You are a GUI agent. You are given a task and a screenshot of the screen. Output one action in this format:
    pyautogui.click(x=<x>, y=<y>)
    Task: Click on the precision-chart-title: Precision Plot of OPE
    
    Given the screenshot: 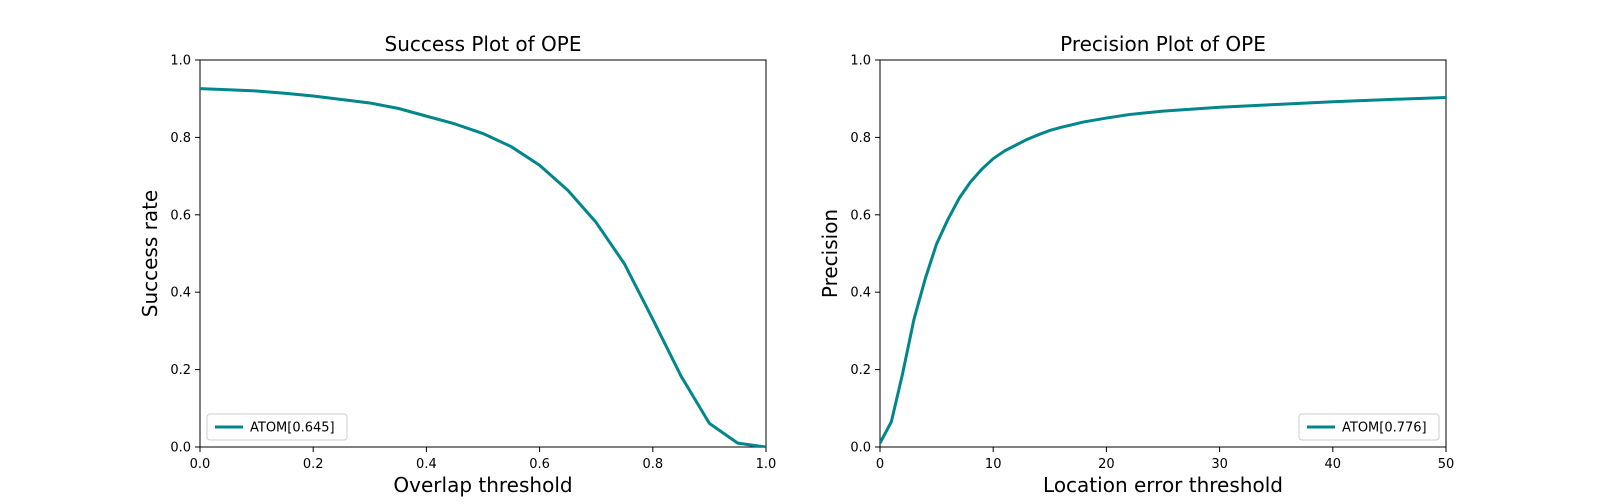 What is the action you would take?
    pyautogui.click(x=1163, y=44)
    